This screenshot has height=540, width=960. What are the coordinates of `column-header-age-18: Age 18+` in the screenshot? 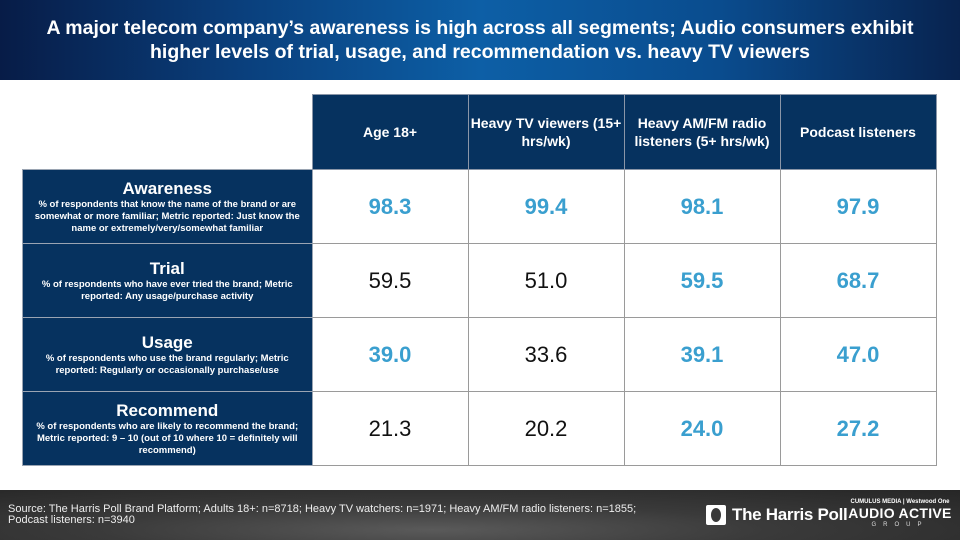 It's located at (390, 132).